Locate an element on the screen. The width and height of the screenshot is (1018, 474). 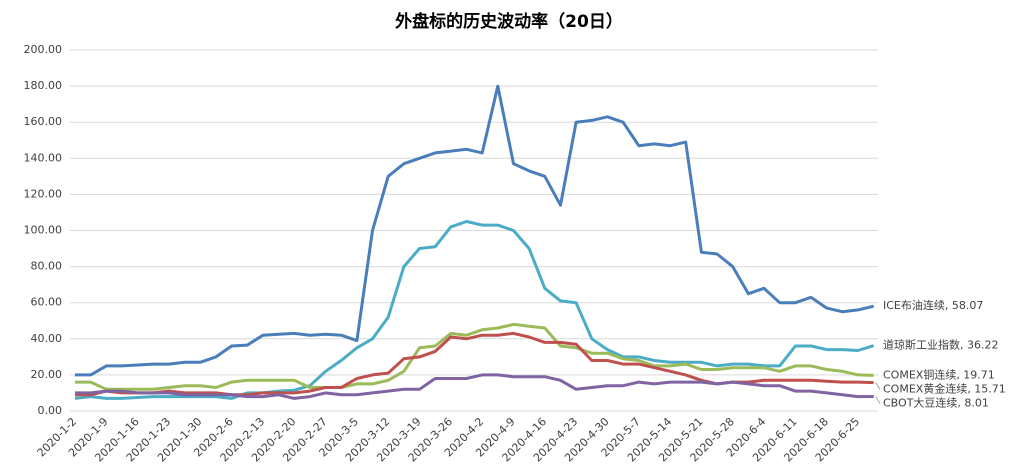
end-label: 道琼斯工业指数, 36.22 is located at coordinates (940, 345).